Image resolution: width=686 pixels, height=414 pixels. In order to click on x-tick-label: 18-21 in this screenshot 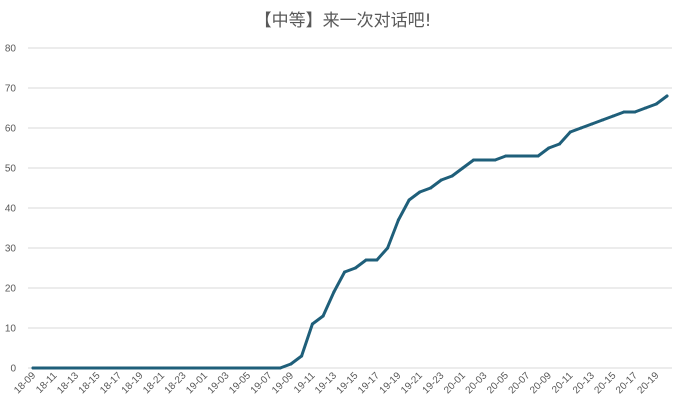, I will do `click(154, 383)`.